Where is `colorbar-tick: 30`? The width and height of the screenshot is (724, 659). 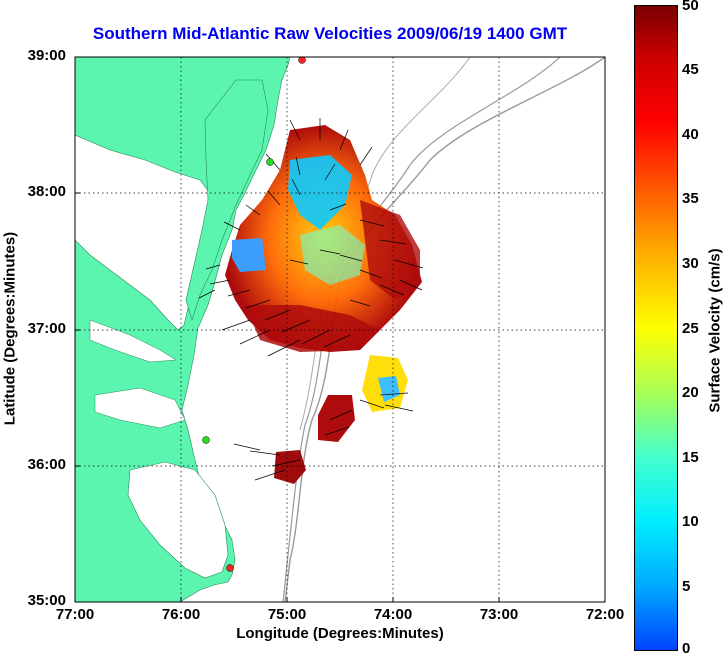
colorbar-tick: 30 is located at coordinates (690, 263).